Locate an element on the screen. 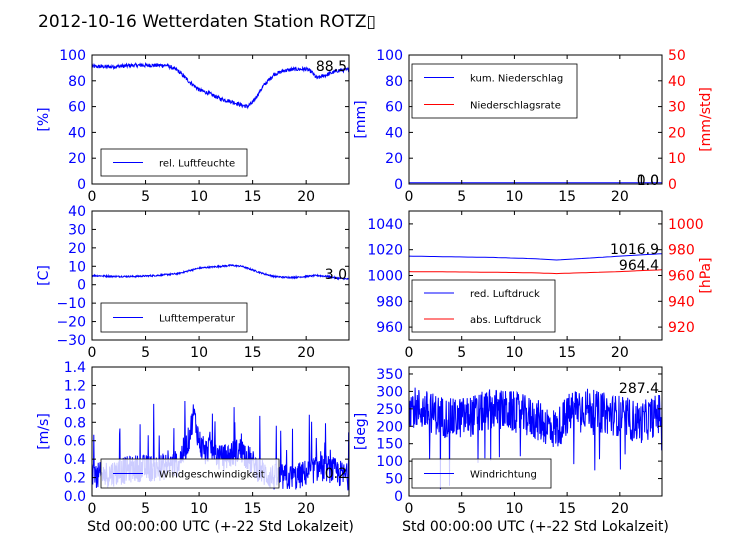  x-tick-label-direction: 5 is located at coordinates (461, 509).